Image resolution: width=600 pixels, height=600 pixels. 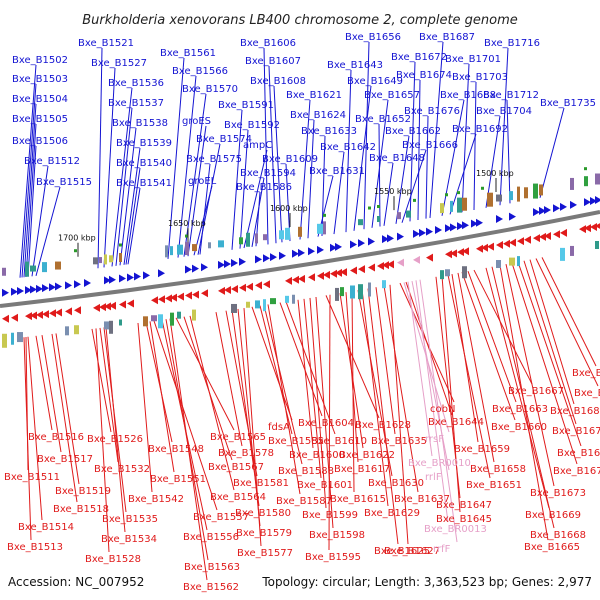 I want to click on gene-label-bottom: Bxe_B1585, so click(x=296, y=441).